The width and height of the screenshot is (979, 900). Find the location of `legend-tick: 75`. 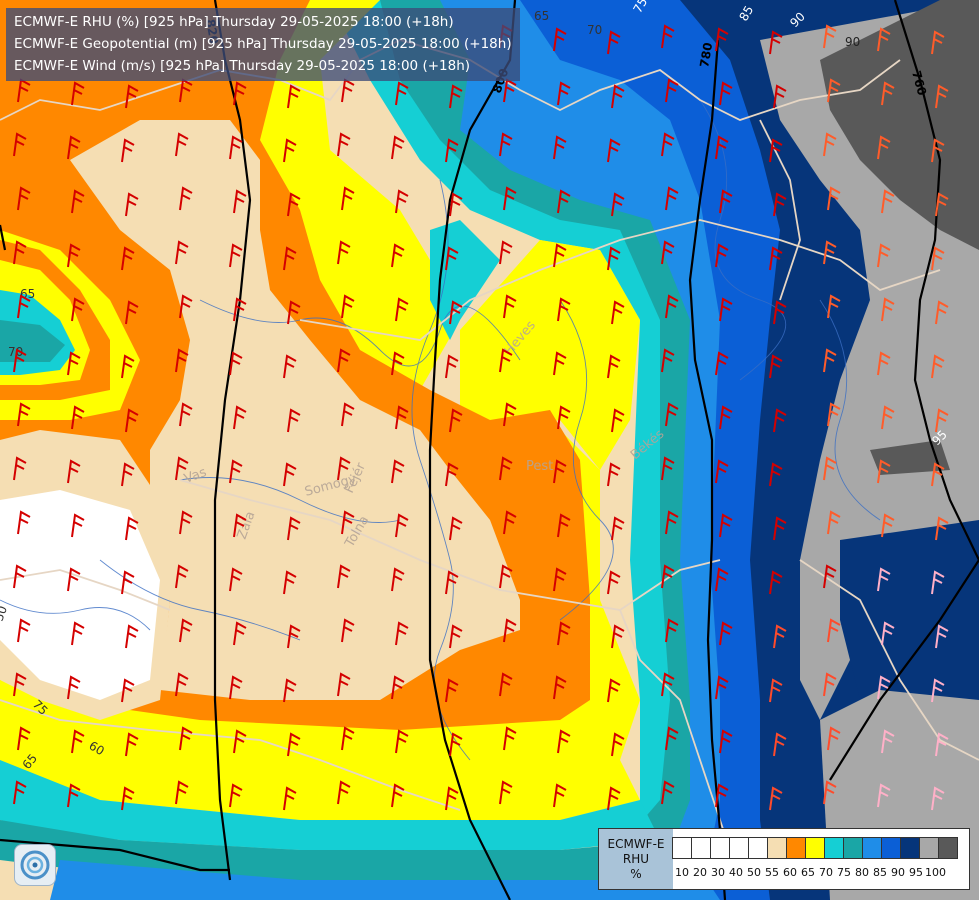

legend-tick: 75 is located at coordinates (844, 872).